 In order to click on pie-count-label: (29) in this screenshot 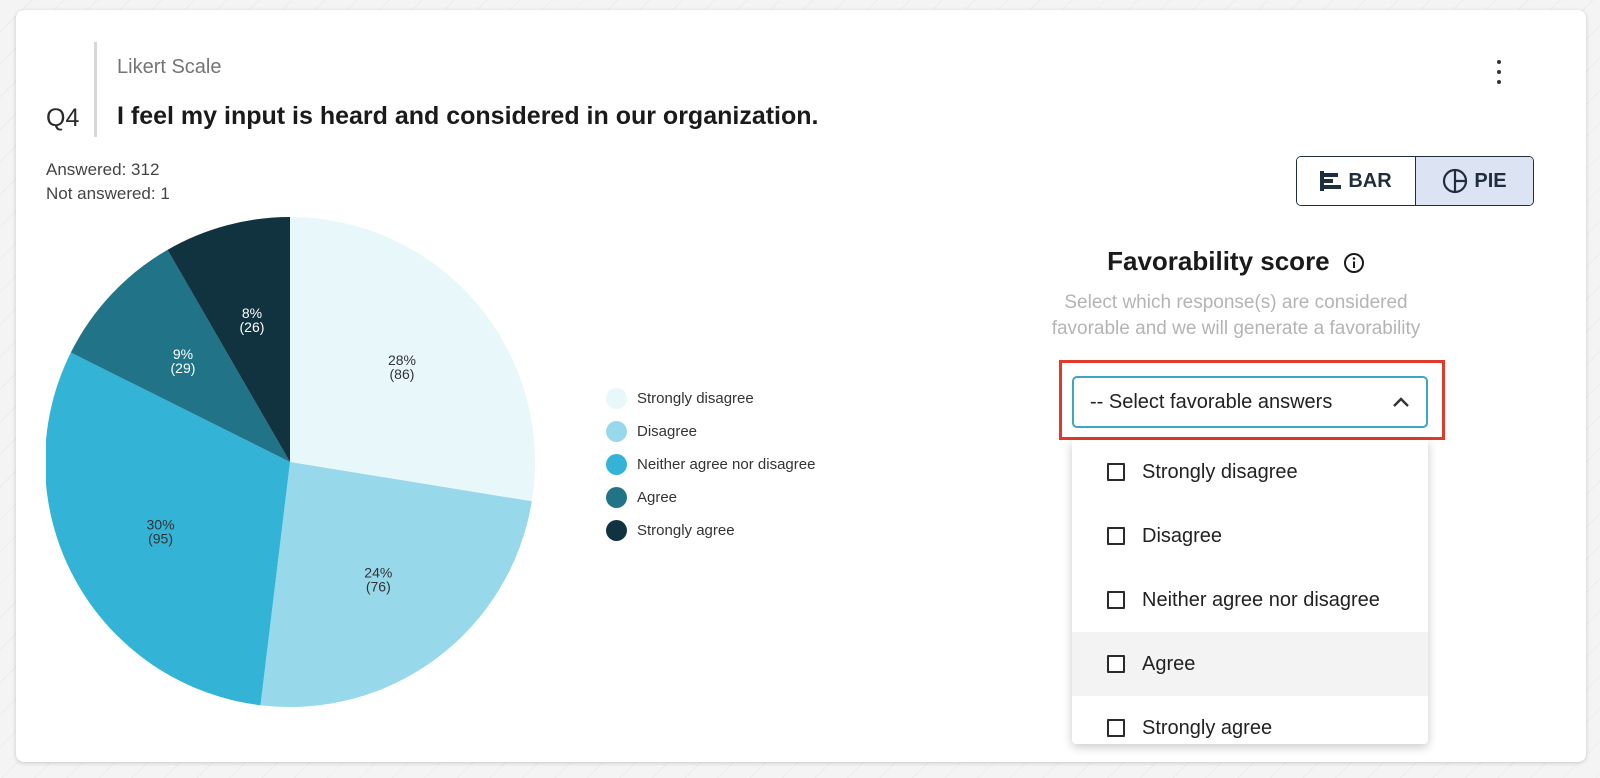, I will do `click(183, 368)`.